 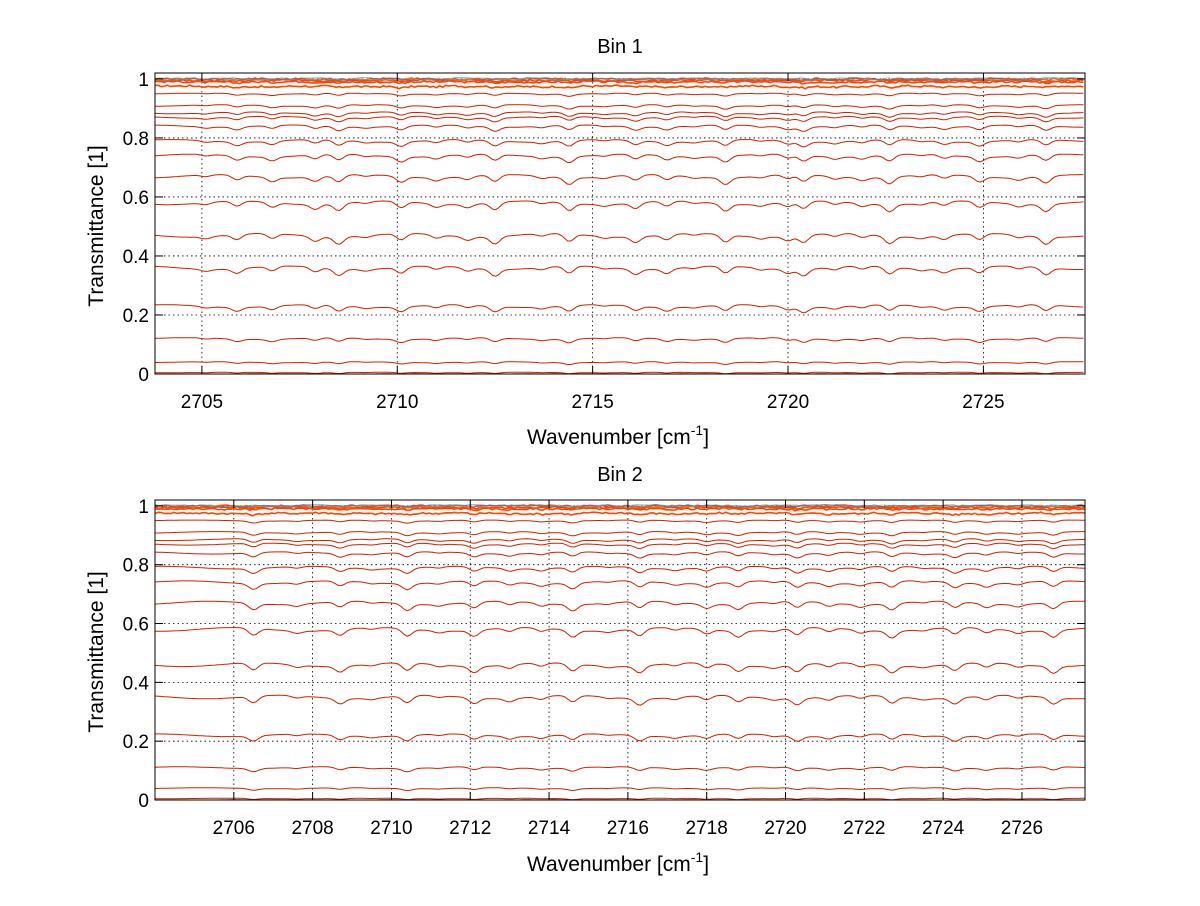 I want to click on x-tick-label: 2722, so click(x=864, y=828).